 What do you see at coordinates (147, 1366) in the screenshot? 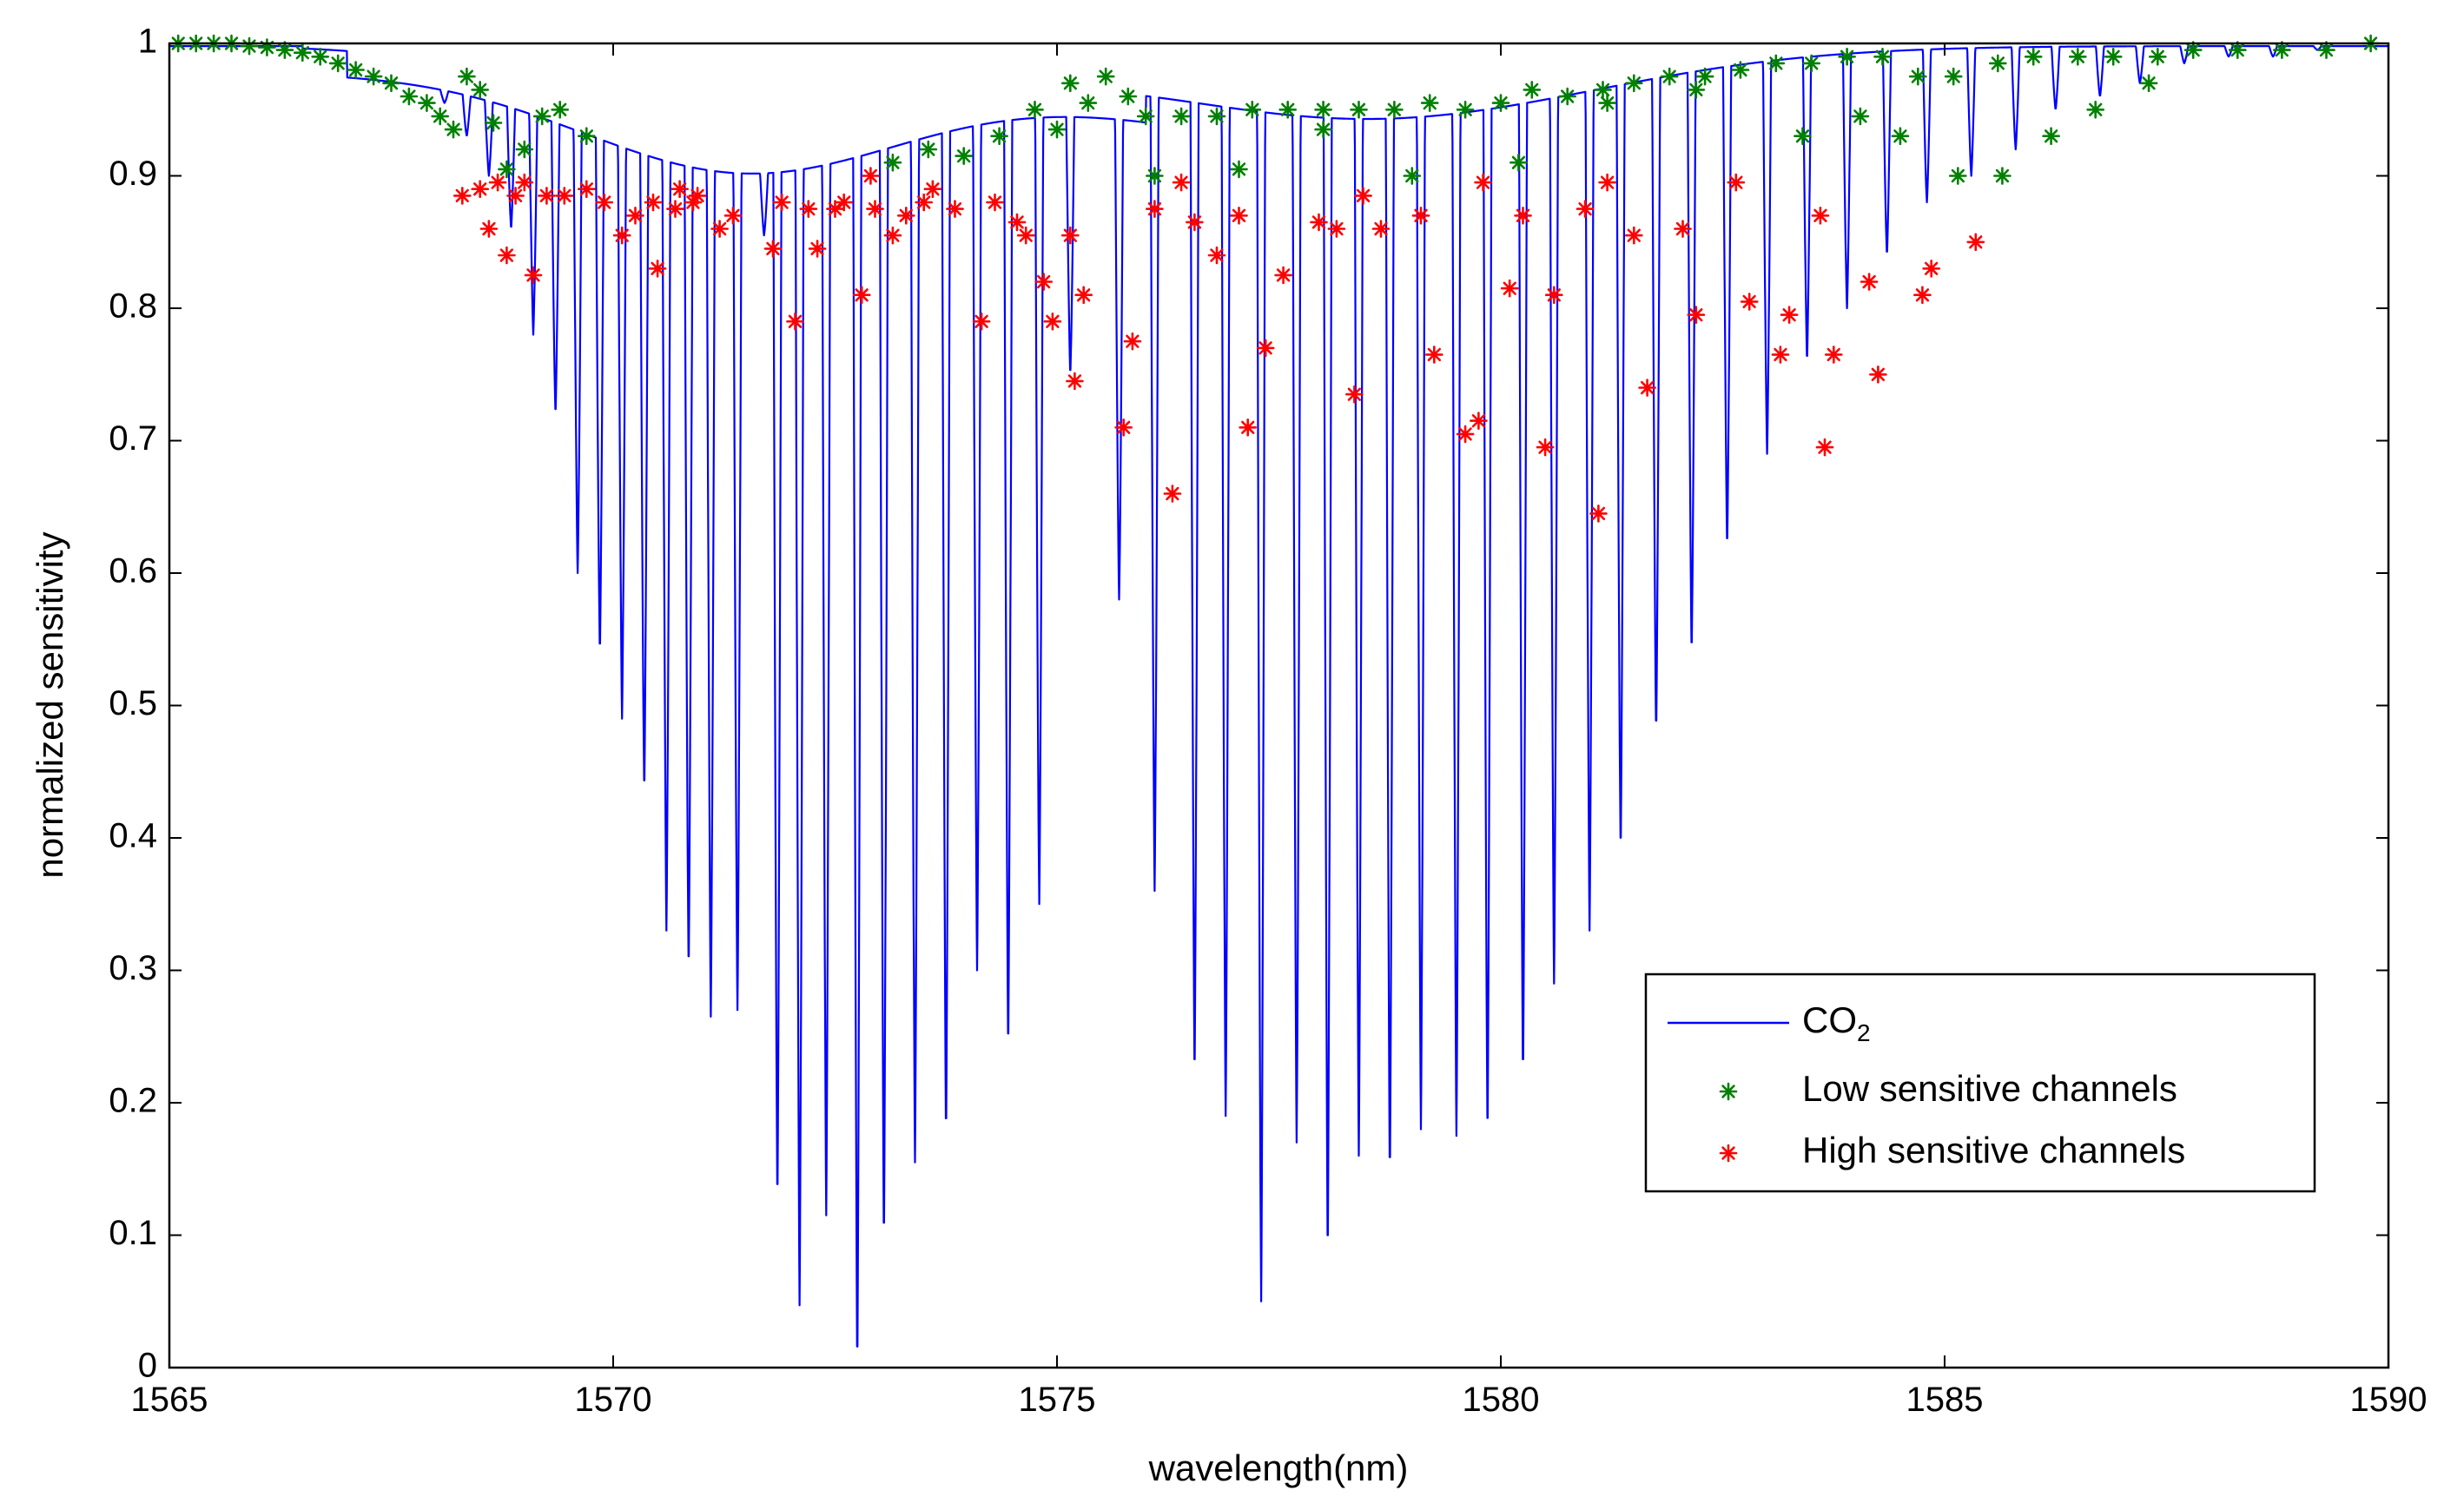
I see `y-tick-label: 0` at bounding box center [147, 1366].